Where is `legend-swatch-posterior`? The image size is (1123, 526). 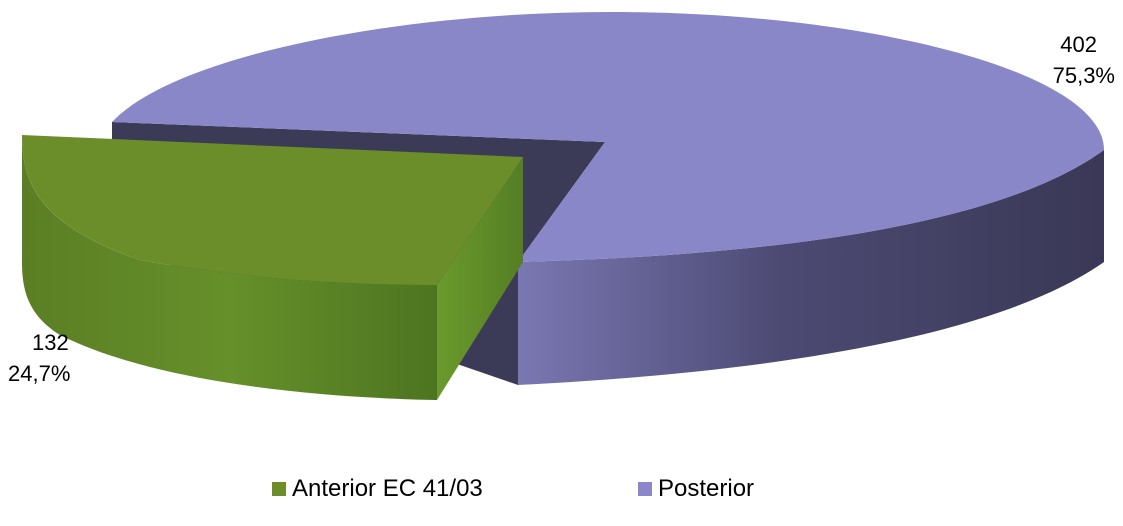
legend-swatch-posterior is located at coordinates (645, 489).